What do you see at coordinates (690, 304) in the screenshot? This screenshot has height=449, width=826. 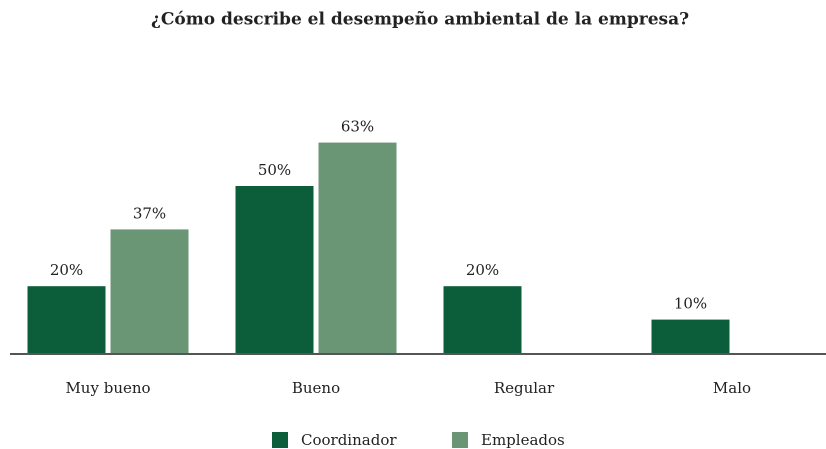 I see `data-label: 10%` at bounding box center [690, 304].